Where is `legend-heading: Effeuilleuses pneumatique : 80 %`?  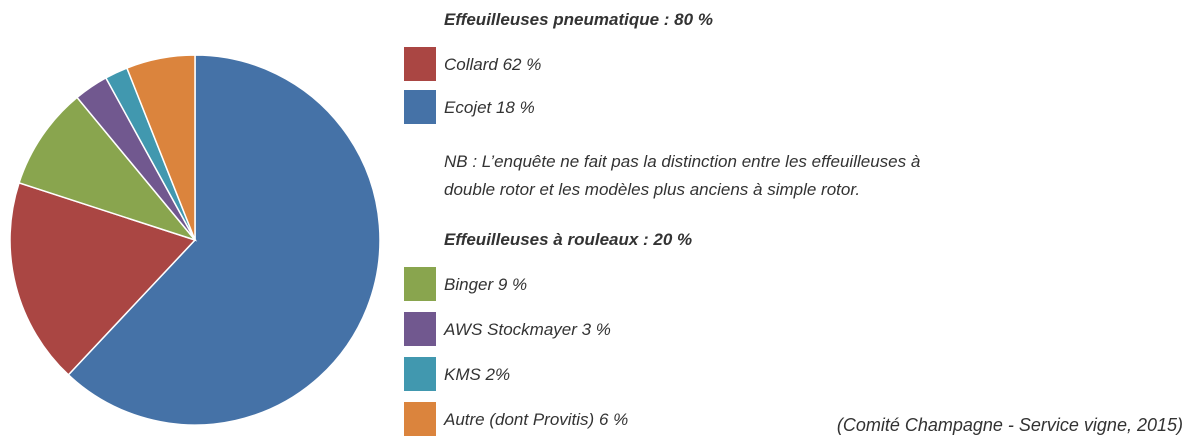 legend-heading: Effeuilleuses pneumatique : 80 % is located at coordinates (578, 19).